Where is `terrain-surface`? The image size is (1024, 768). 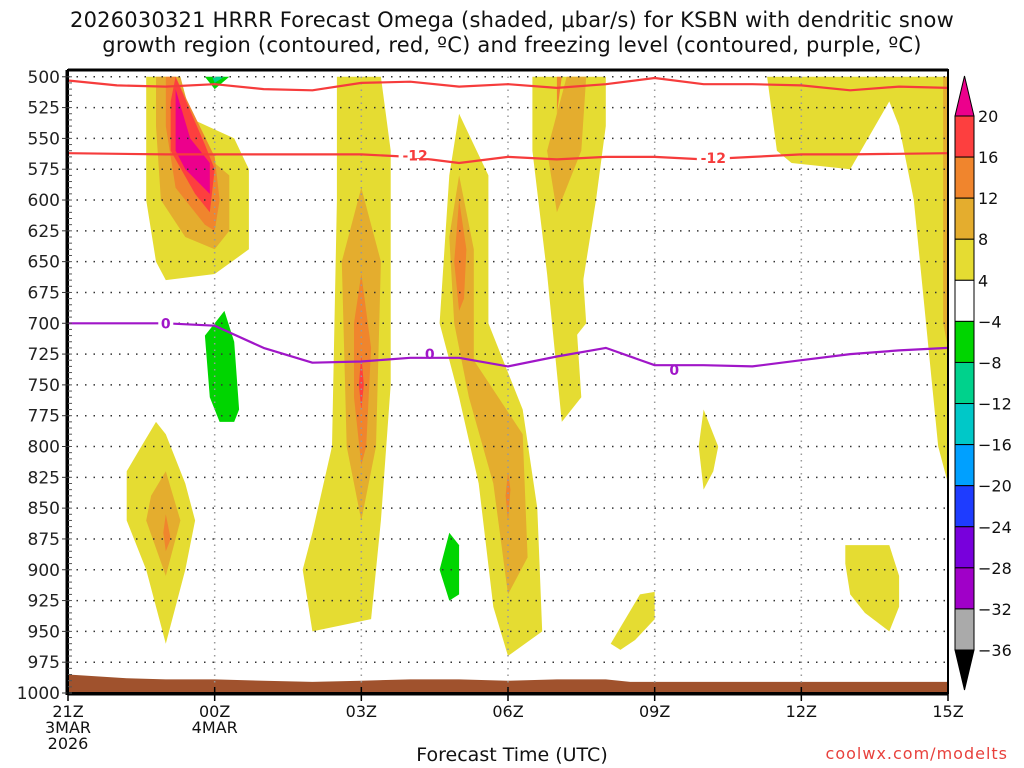 terrain-surface is located at coordinates (508, 683).